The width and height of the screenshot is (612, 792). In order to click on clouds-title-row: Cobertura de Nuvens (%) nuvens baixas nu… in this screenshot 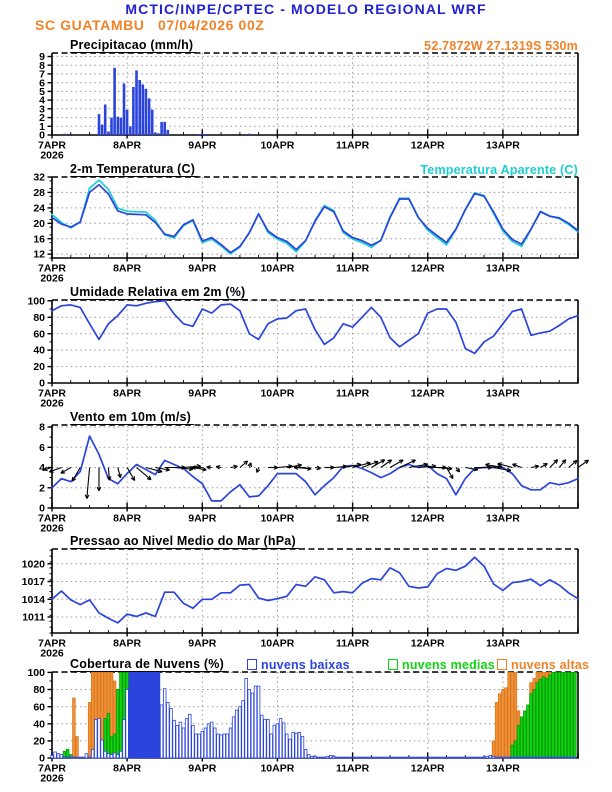, I will do `click(306, 664)`.